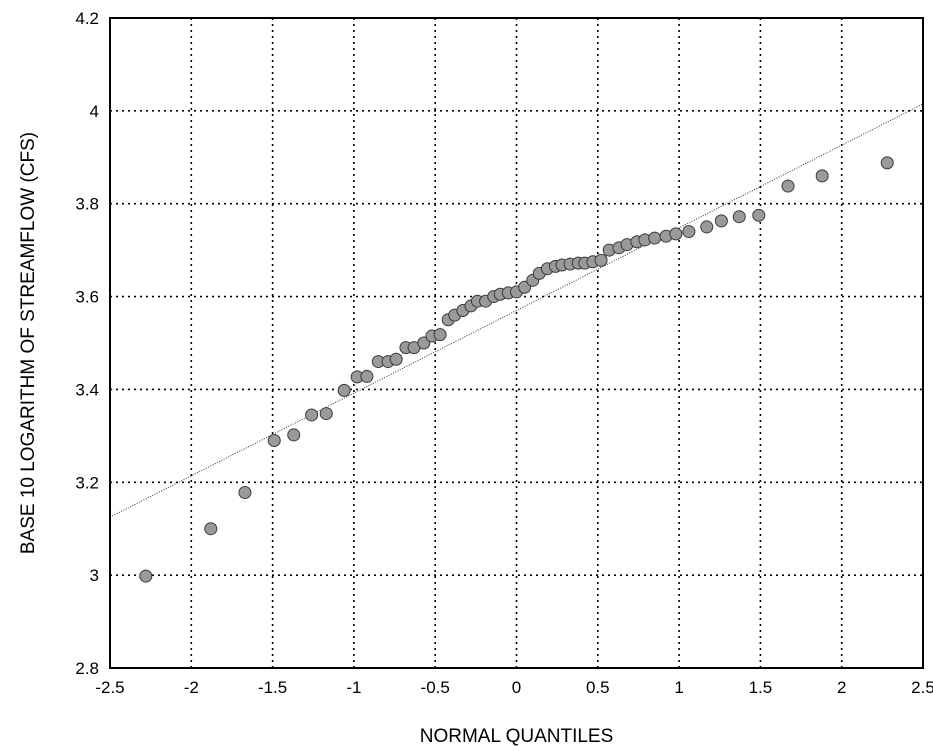  Describe the element at coordinates (191, 687) in the screenshot. I see `x-tick-label: -2` at that location.